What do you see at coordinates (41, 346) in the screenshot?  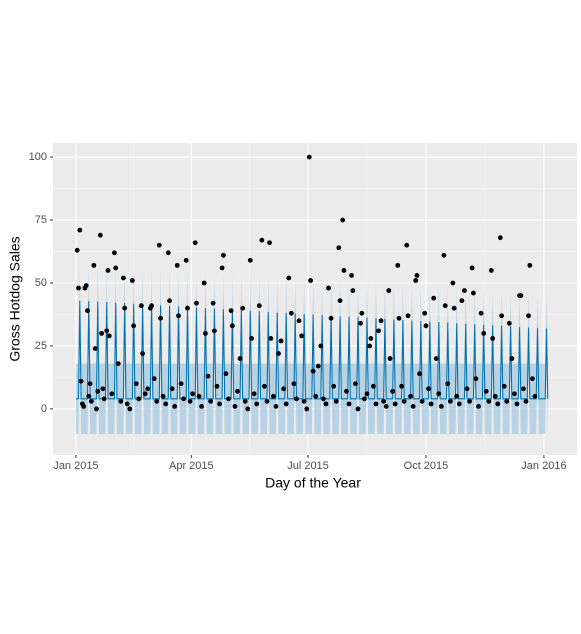 I see `y-tick-label: 25` at bounding box center [41, 346].